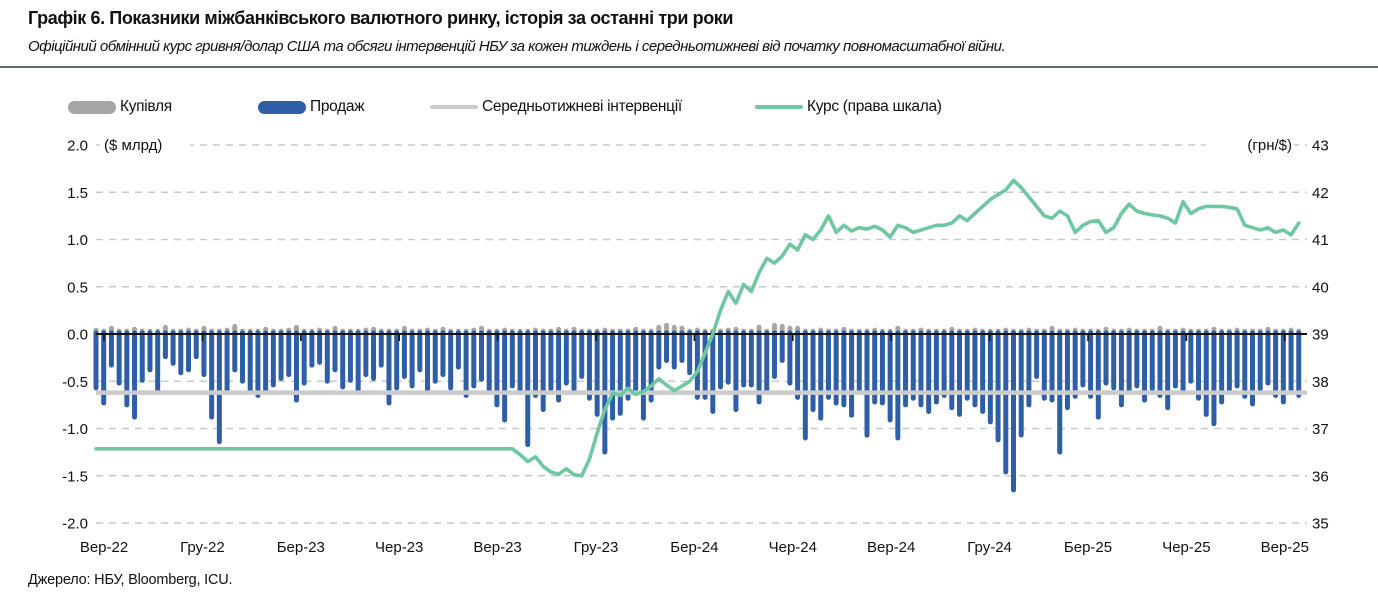 The height and width of the screenshot is (602, 1378). I want to click on left-axis-label: 0.5, so click(77, 287).